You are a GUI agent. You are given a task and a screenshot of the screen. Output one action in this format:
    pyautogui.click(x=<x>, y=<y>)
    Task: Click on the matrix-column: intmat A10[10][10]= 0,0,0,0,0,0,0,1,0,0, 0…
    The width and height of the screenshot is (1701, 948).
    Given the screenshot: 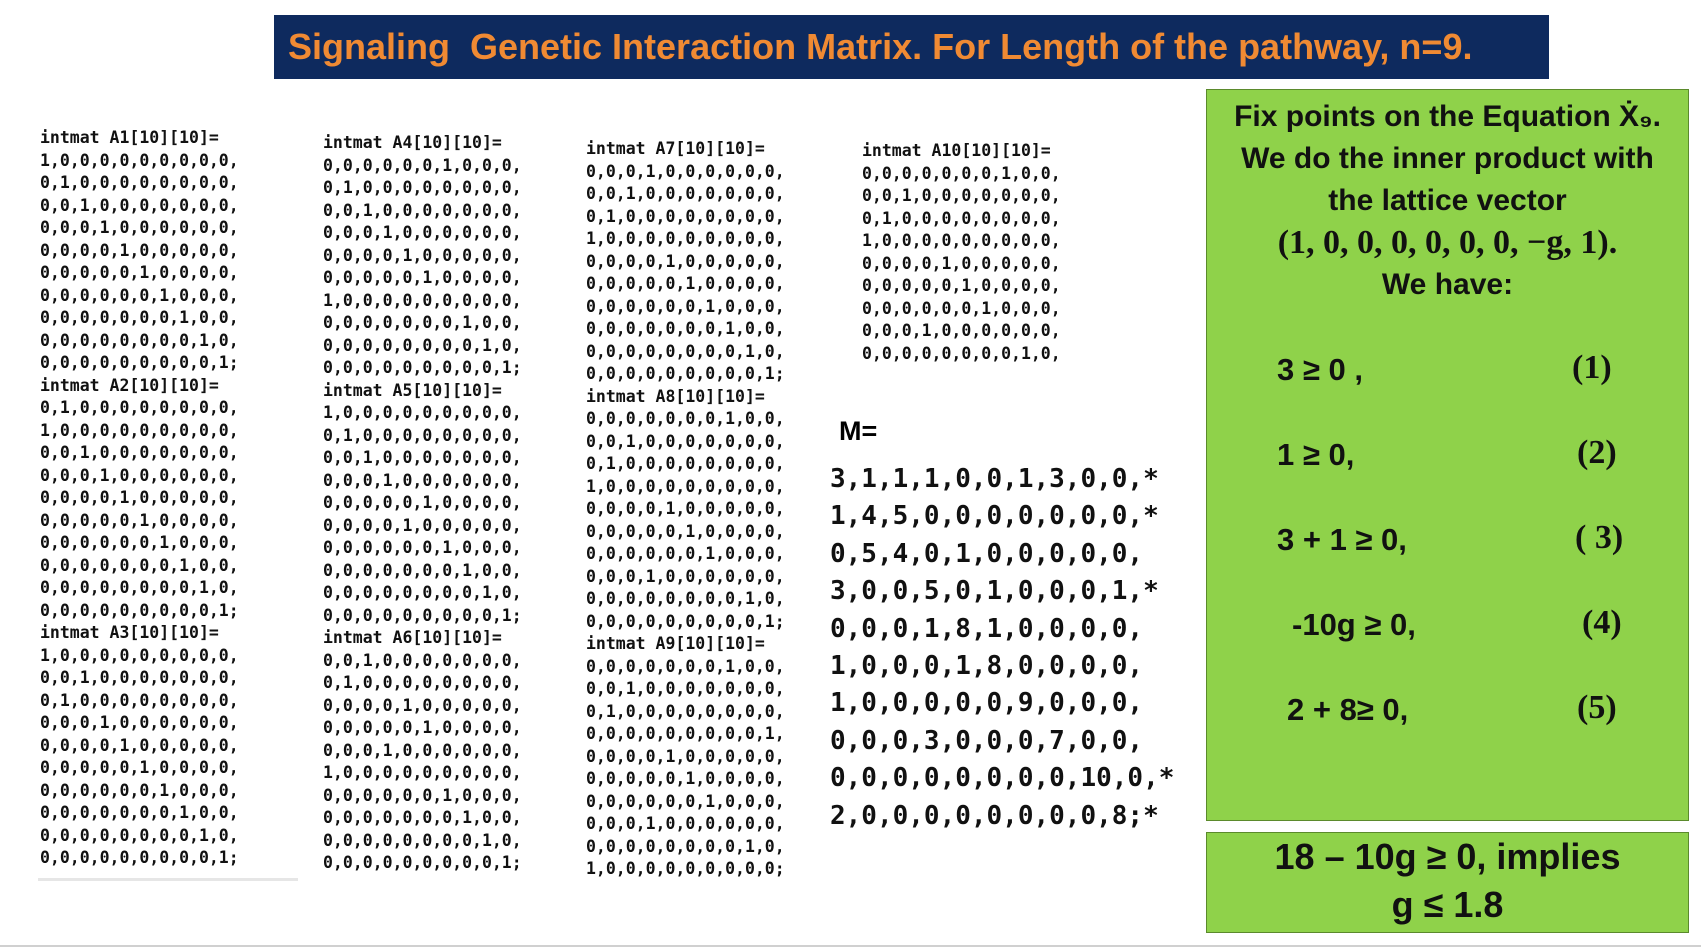 What is the action you would take?
    pyautogui.click(x=961, y=252)
    